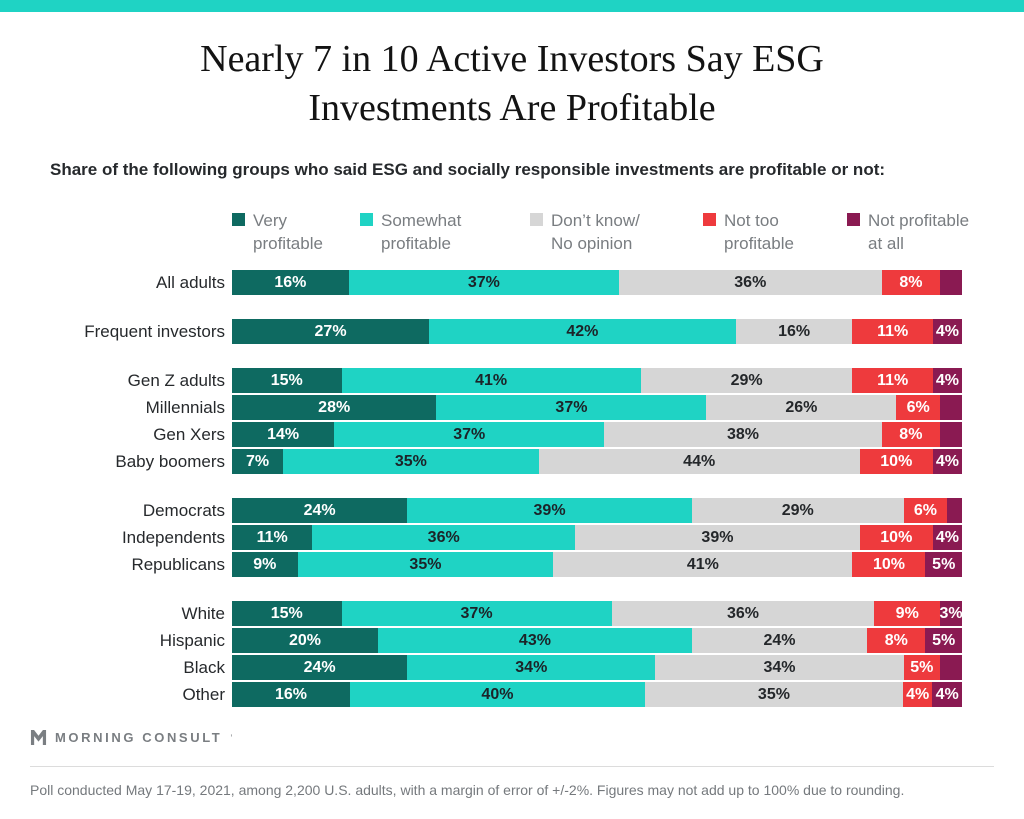 The width and height of the screenshot is (1024, 819). Describe the element at coordinates (911, 434) in the screenshot. I see `segment-value-label: 8%` at that location.